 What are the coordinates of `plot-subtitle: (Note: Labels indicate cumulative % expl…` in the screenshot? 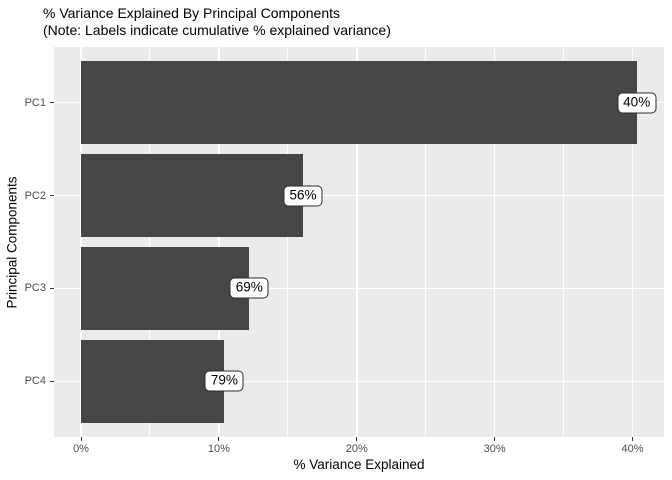 It's located at (217, 29).